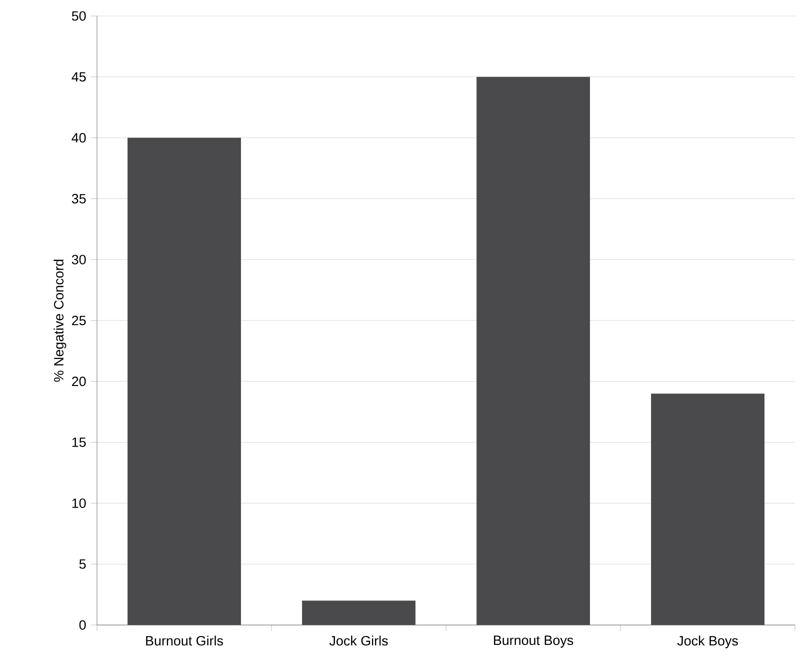 The height and width of the screenshot is (665, 803). What do you see at coordinates (79, 321) in the screenshot?
I see `y-tick-label: 25` at bounding box center [79, 321].